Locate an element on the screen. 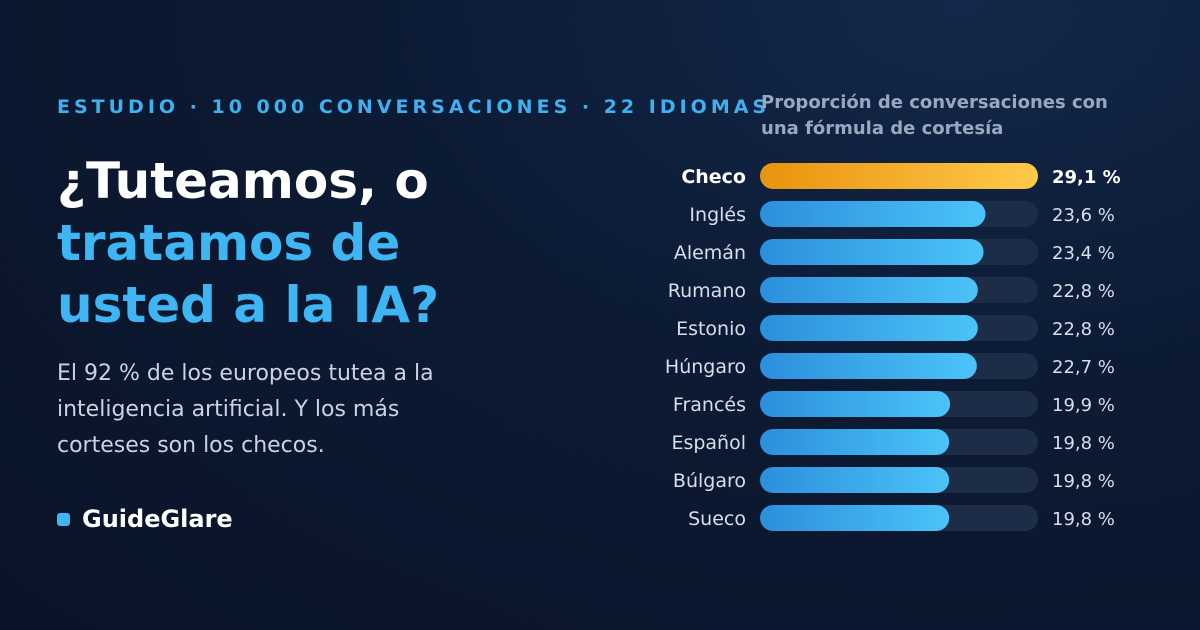 The height and width of the screenshot is (630, 1200). category-label-hungaro: Húngaro is located at coordinates (705, 367).